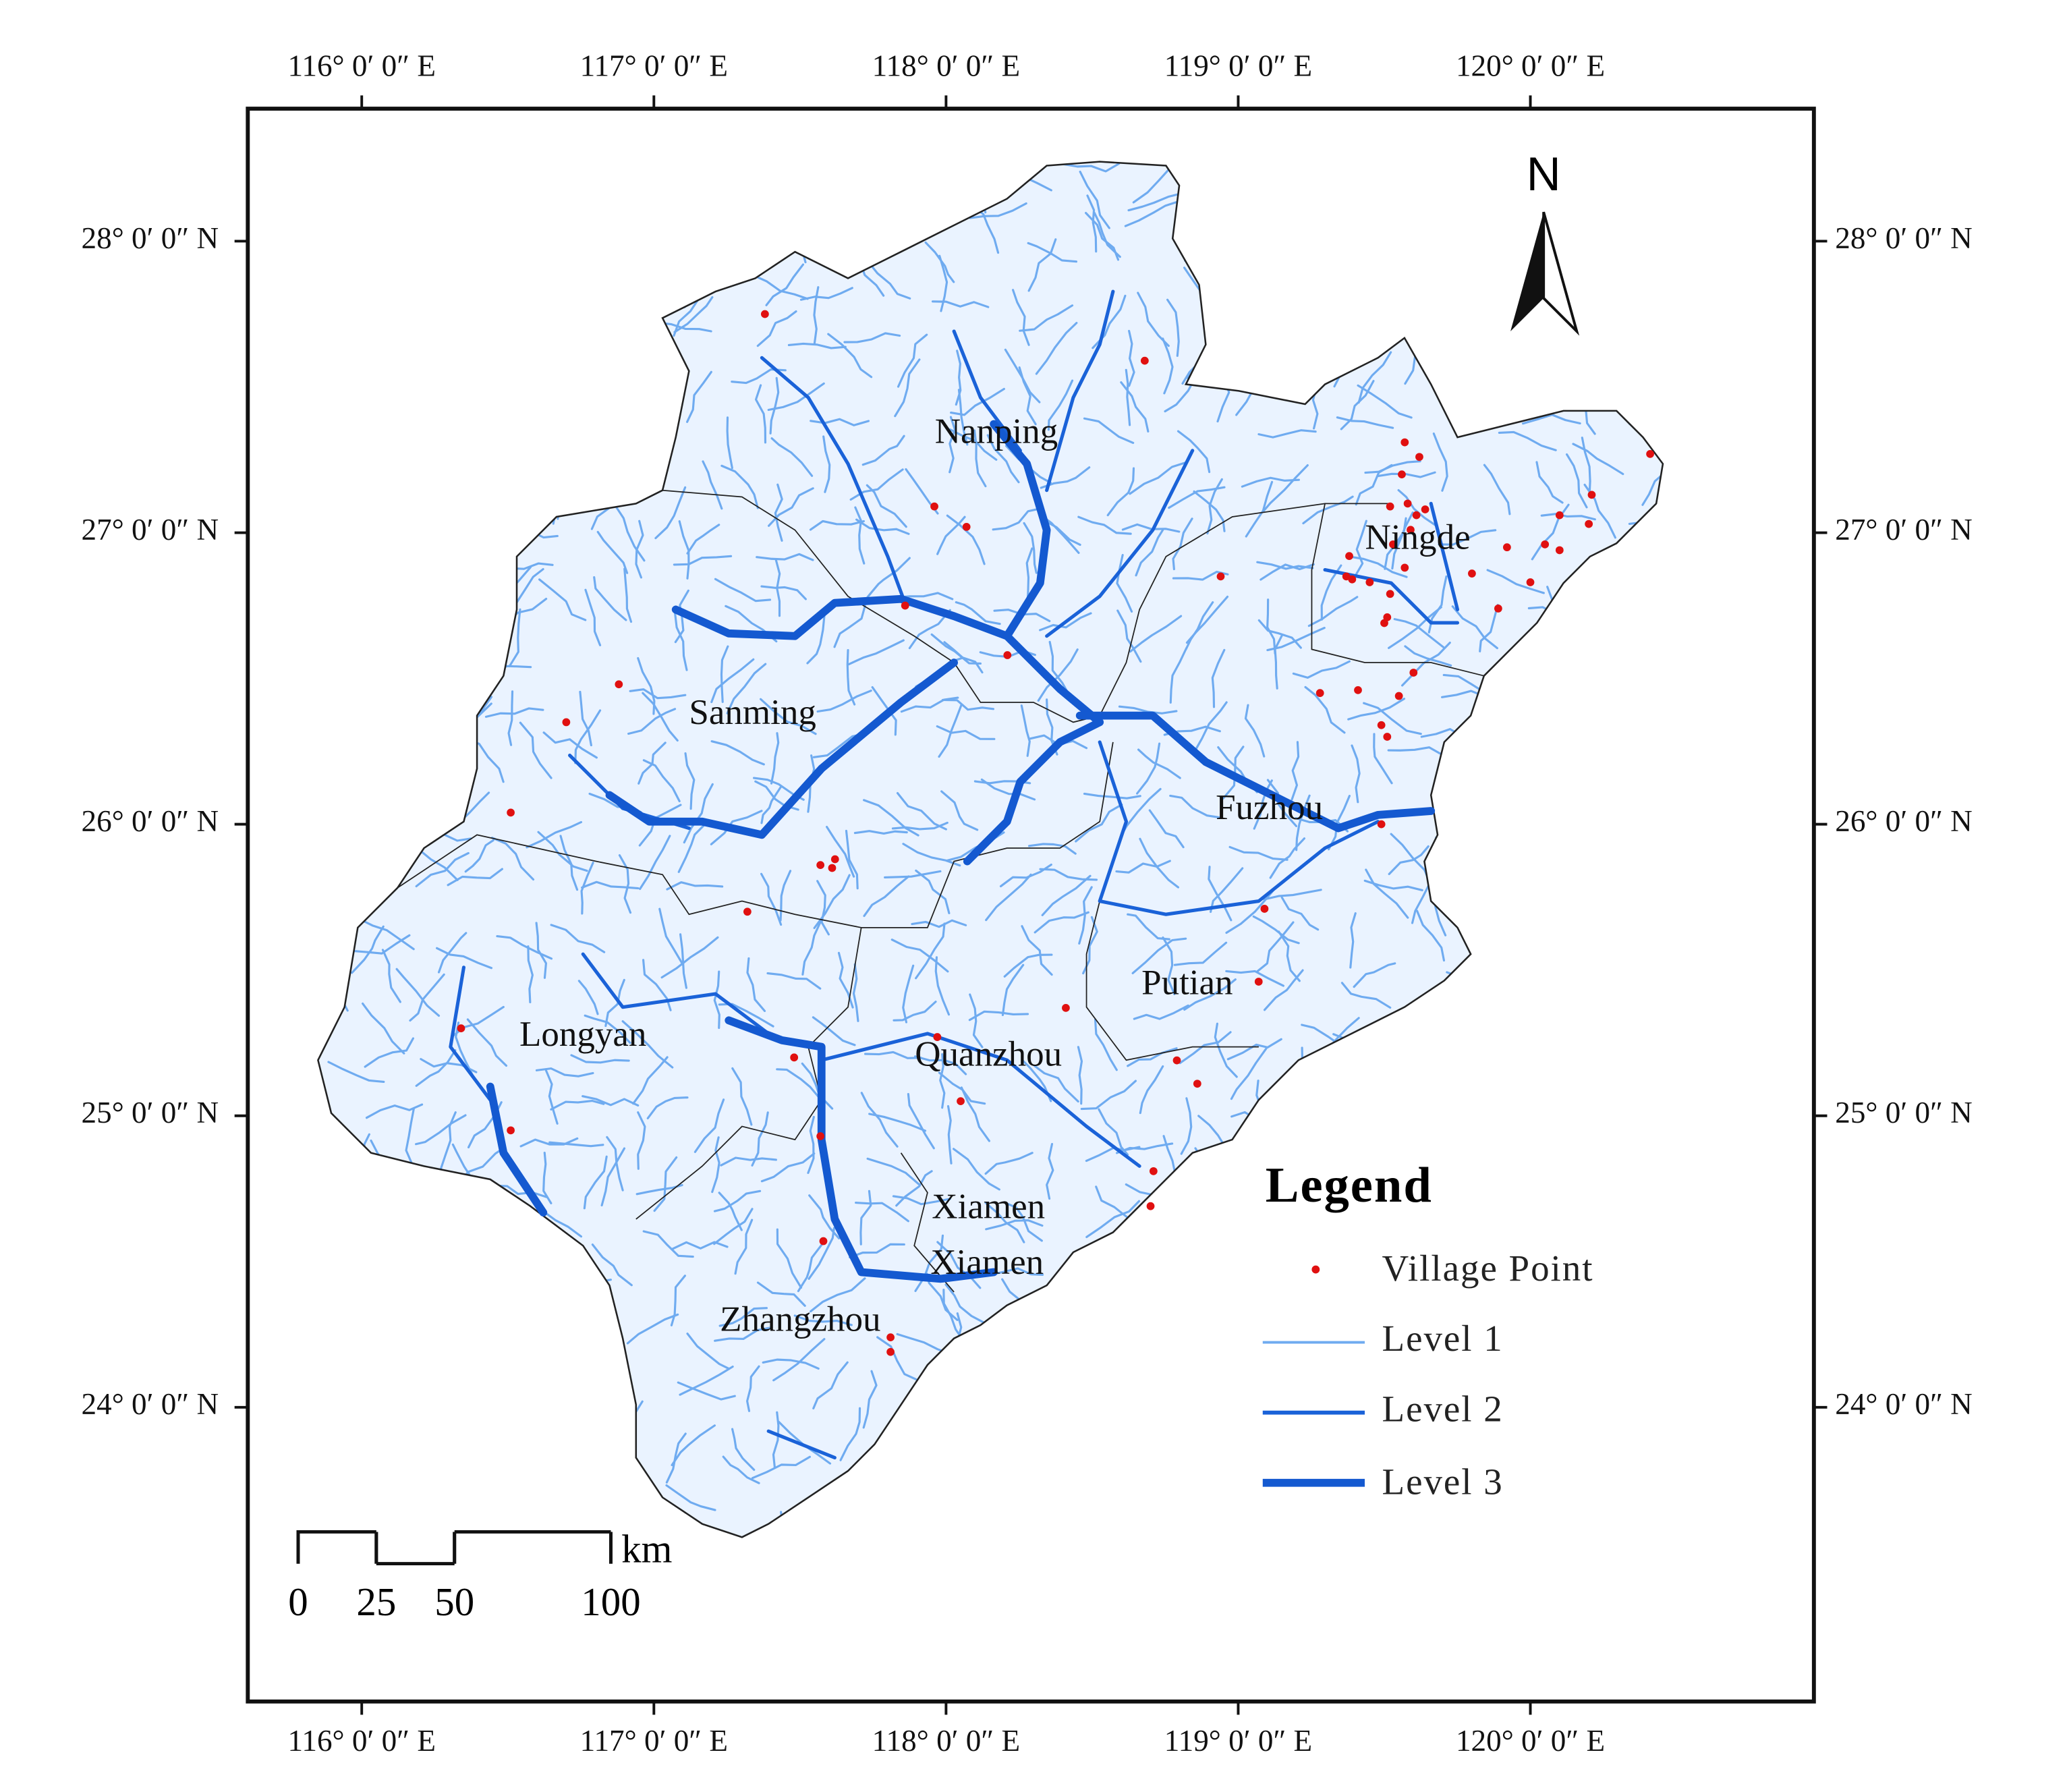 The width and height of the screenshot is (2067, 1792). Describe the element at coordinates (611, 1601) in the screenshot. I see `scale-label: 100` at that location.